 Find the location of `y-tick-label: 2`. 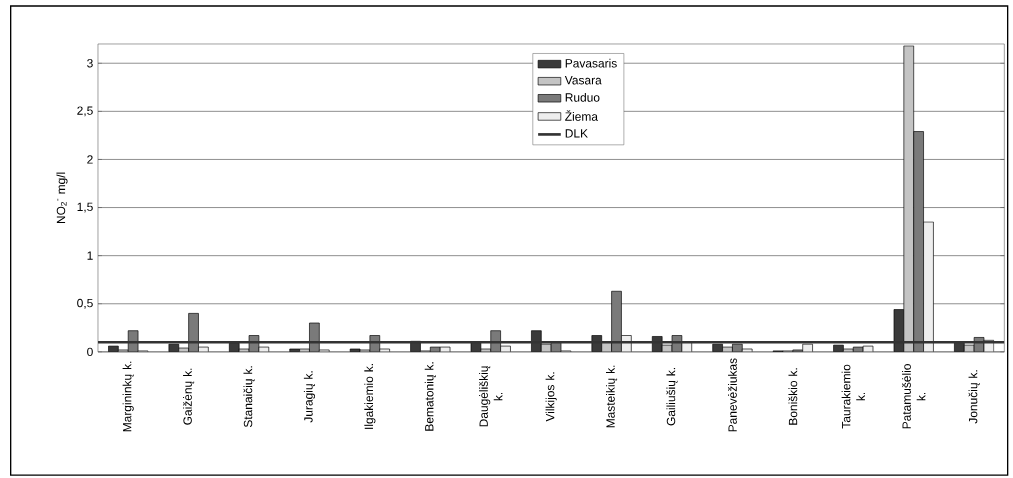

y-tick-label: 2 is located at coordinates (90, 159).